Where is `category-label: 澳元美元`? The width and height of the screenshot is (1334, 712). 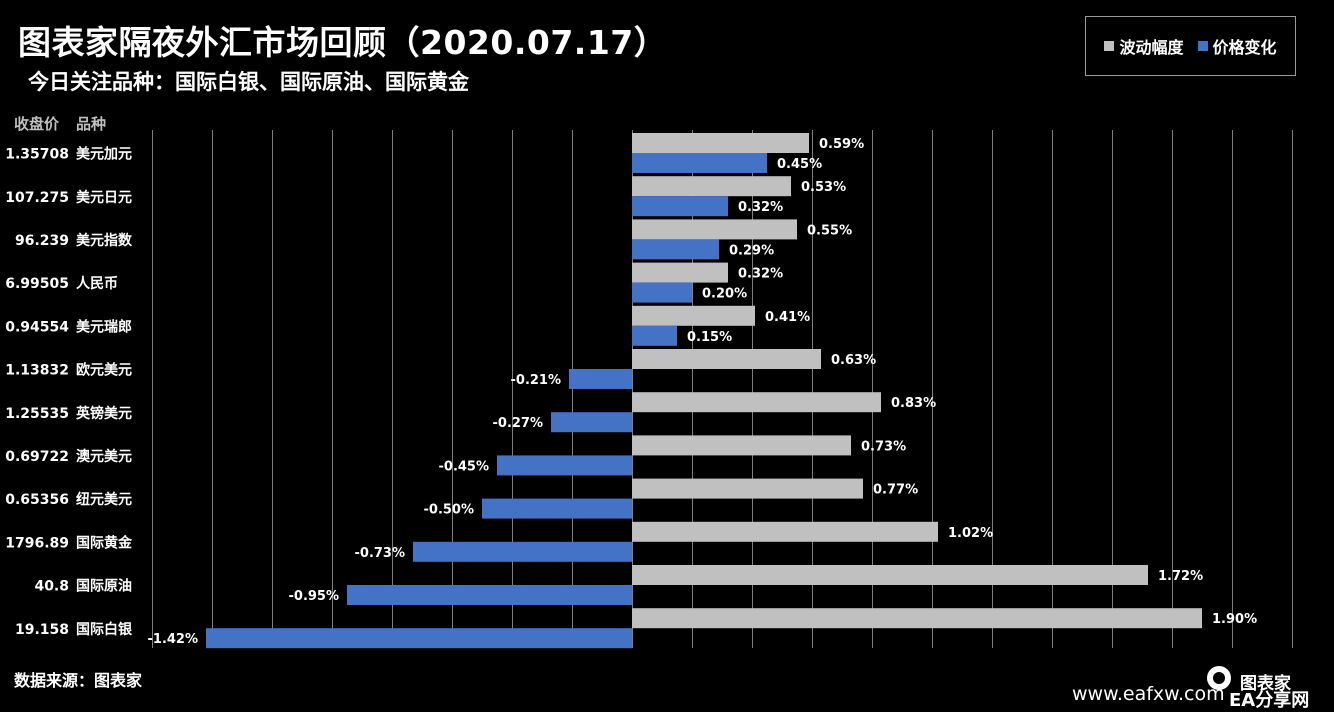 category-label: 澳元美元 is located at coordinates (104, 456).